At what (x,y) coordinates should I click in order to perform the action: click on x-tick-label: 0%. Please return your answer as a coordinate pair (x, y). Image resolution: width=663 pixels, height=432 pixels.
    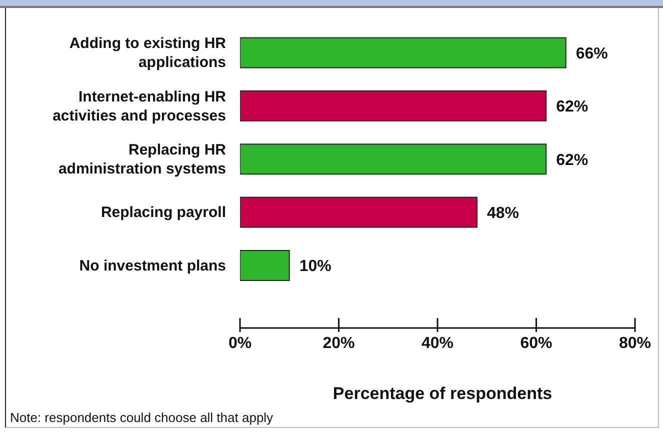
    Looking at the image, I should click on (240, 343).